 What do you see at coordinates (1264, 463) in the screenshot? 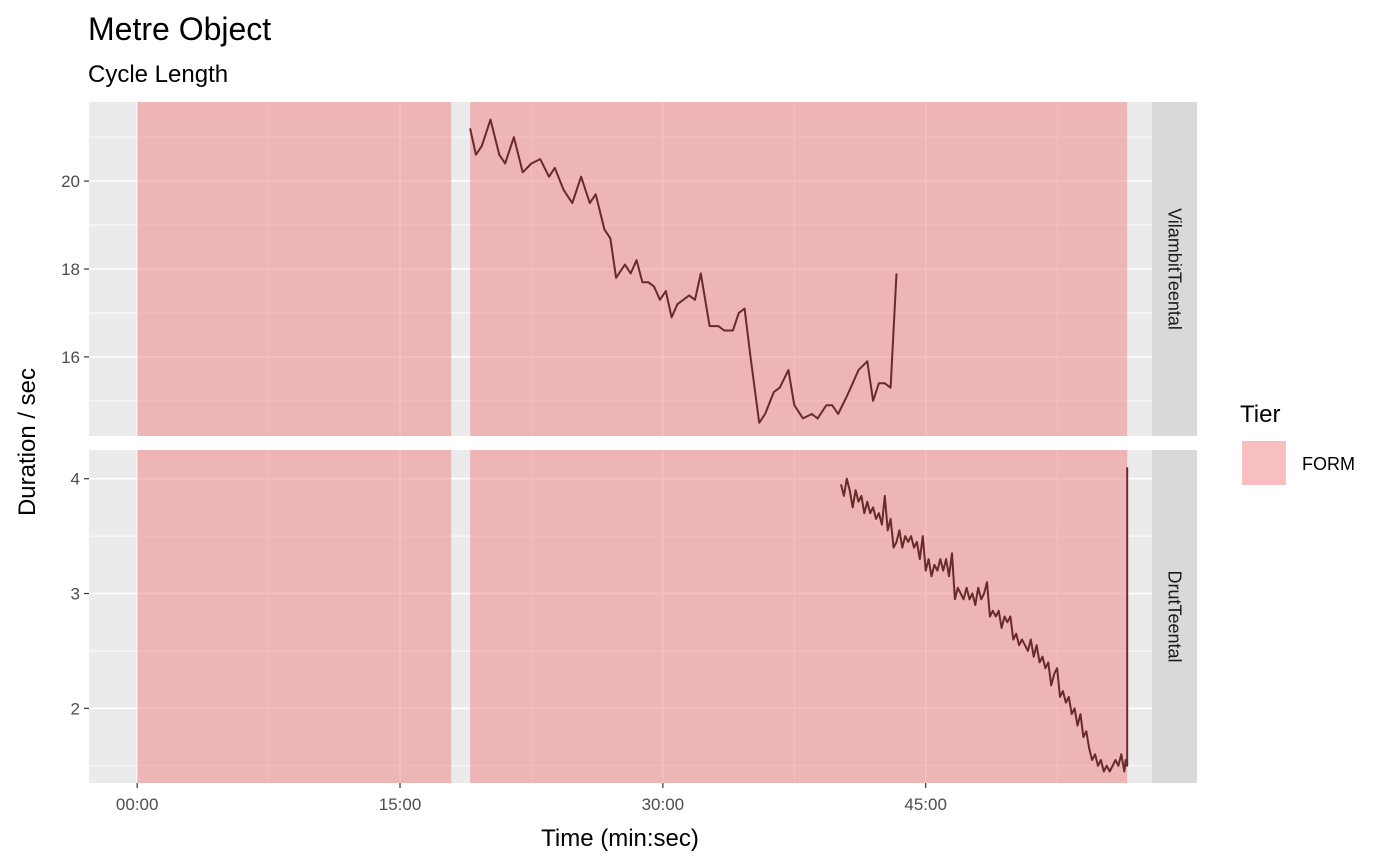
I see `legend-key-form` at bounding box center [1264, 463].